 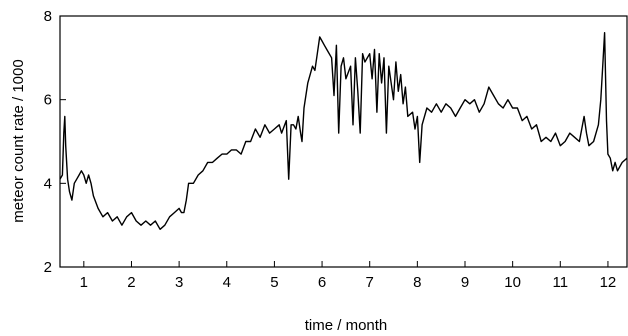 What do you see at coordinates (55, 142) in the screenshot?
I see `y-ticks: 2 4 6 8` at bounding box center [55, 142].